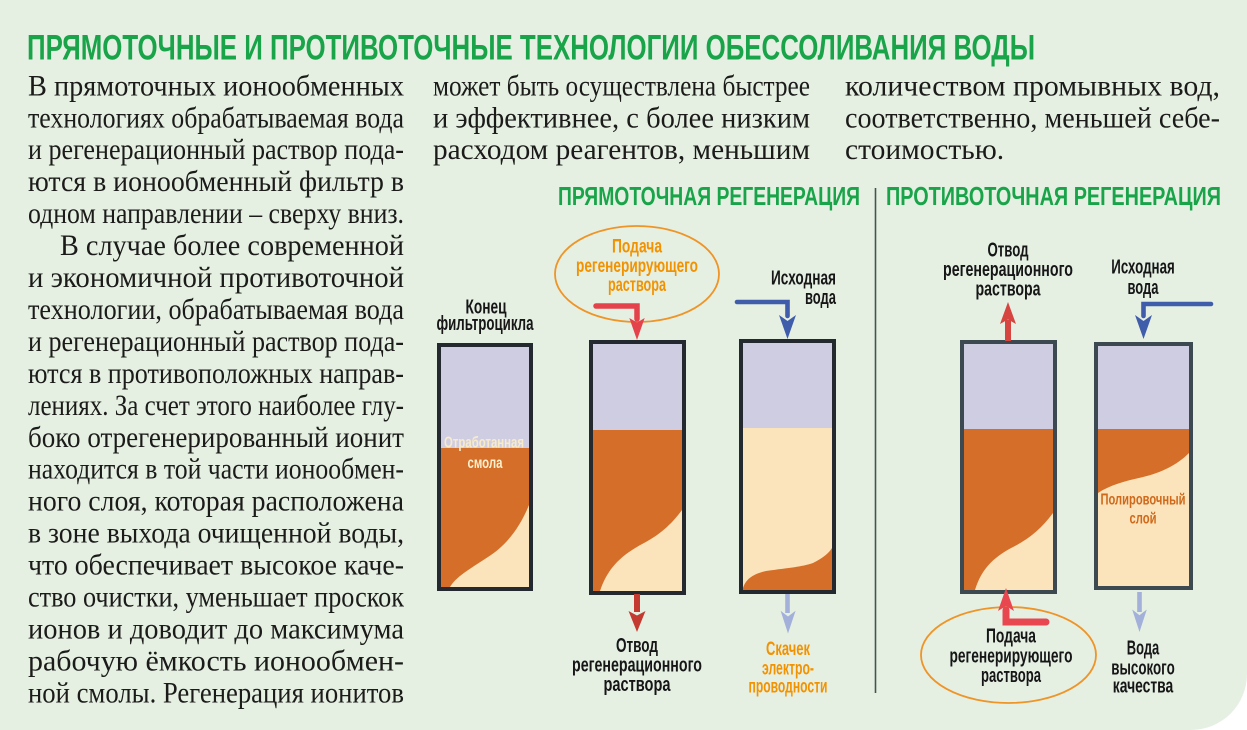  I want to click on svg-text:может быть осуществлена быстре: может быть осуществлена быстрее, so click(621, 86).